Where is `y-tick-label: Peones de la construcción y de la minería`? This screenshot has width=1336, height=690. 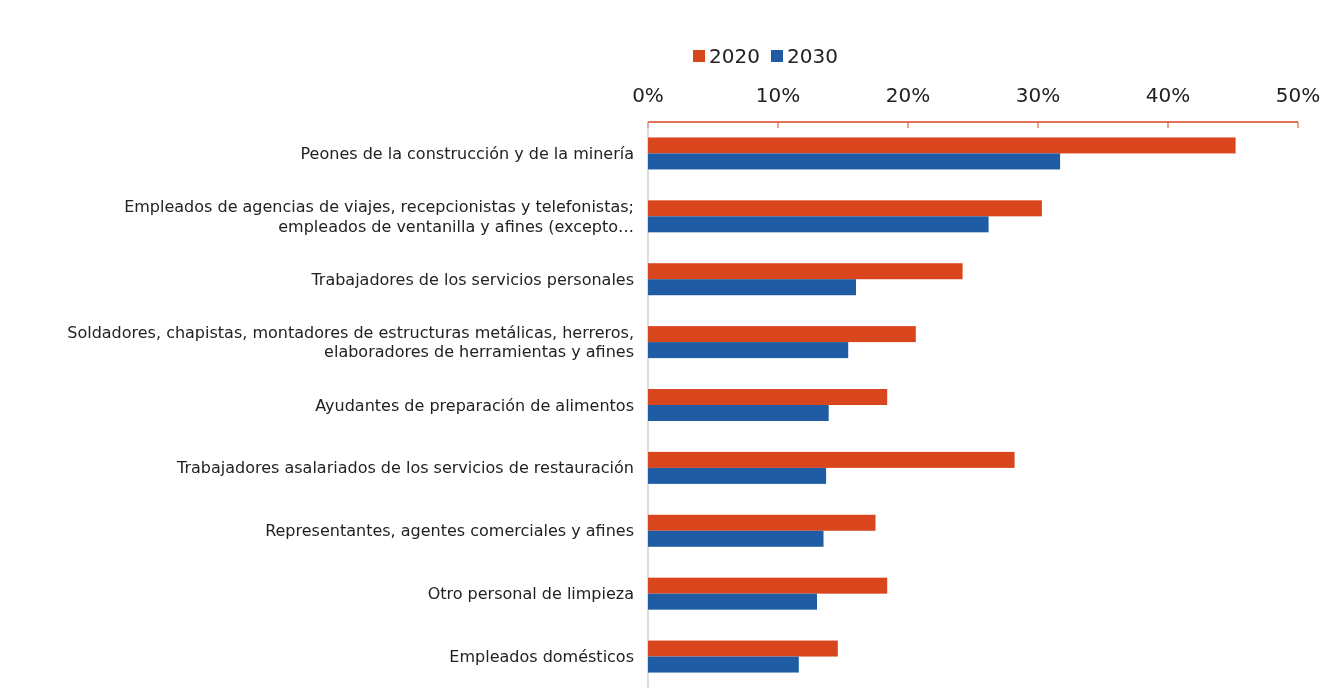
y-tick-label: Peones de la construcción y de la minería is located at coordinates (467, 154).